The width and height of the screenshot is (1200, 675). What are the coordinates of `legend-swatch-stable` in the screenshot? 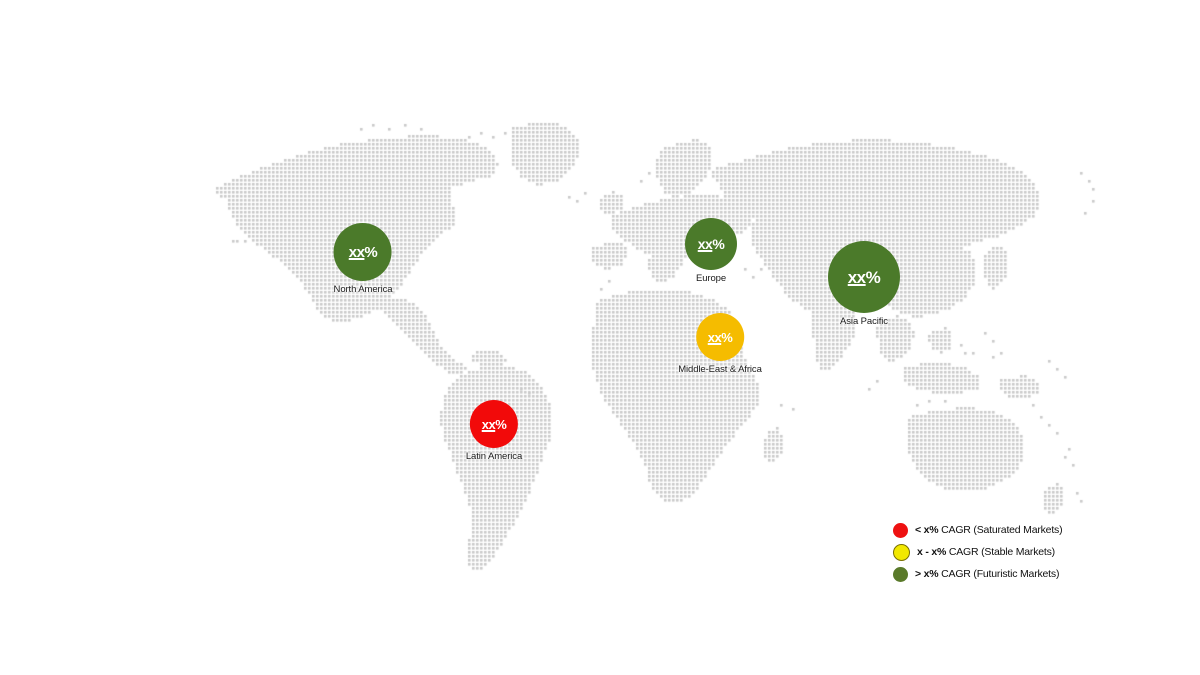 It's located at (901, 552).